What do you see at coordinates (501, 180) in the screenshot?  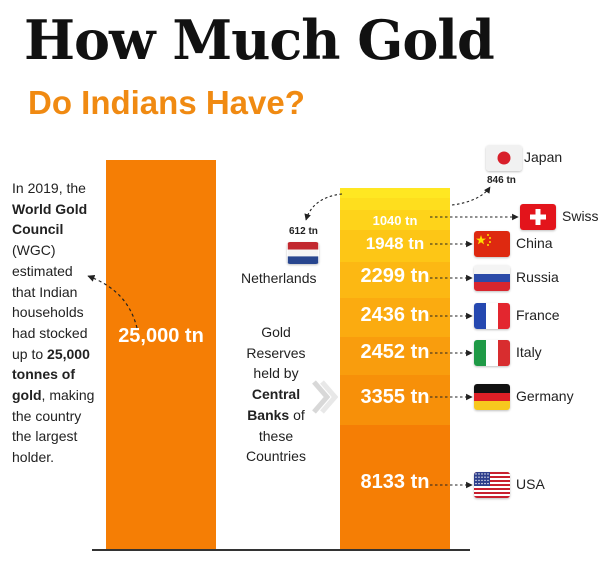 I see `value-label-japan: 846 tn` at bounding box center [501, 180].